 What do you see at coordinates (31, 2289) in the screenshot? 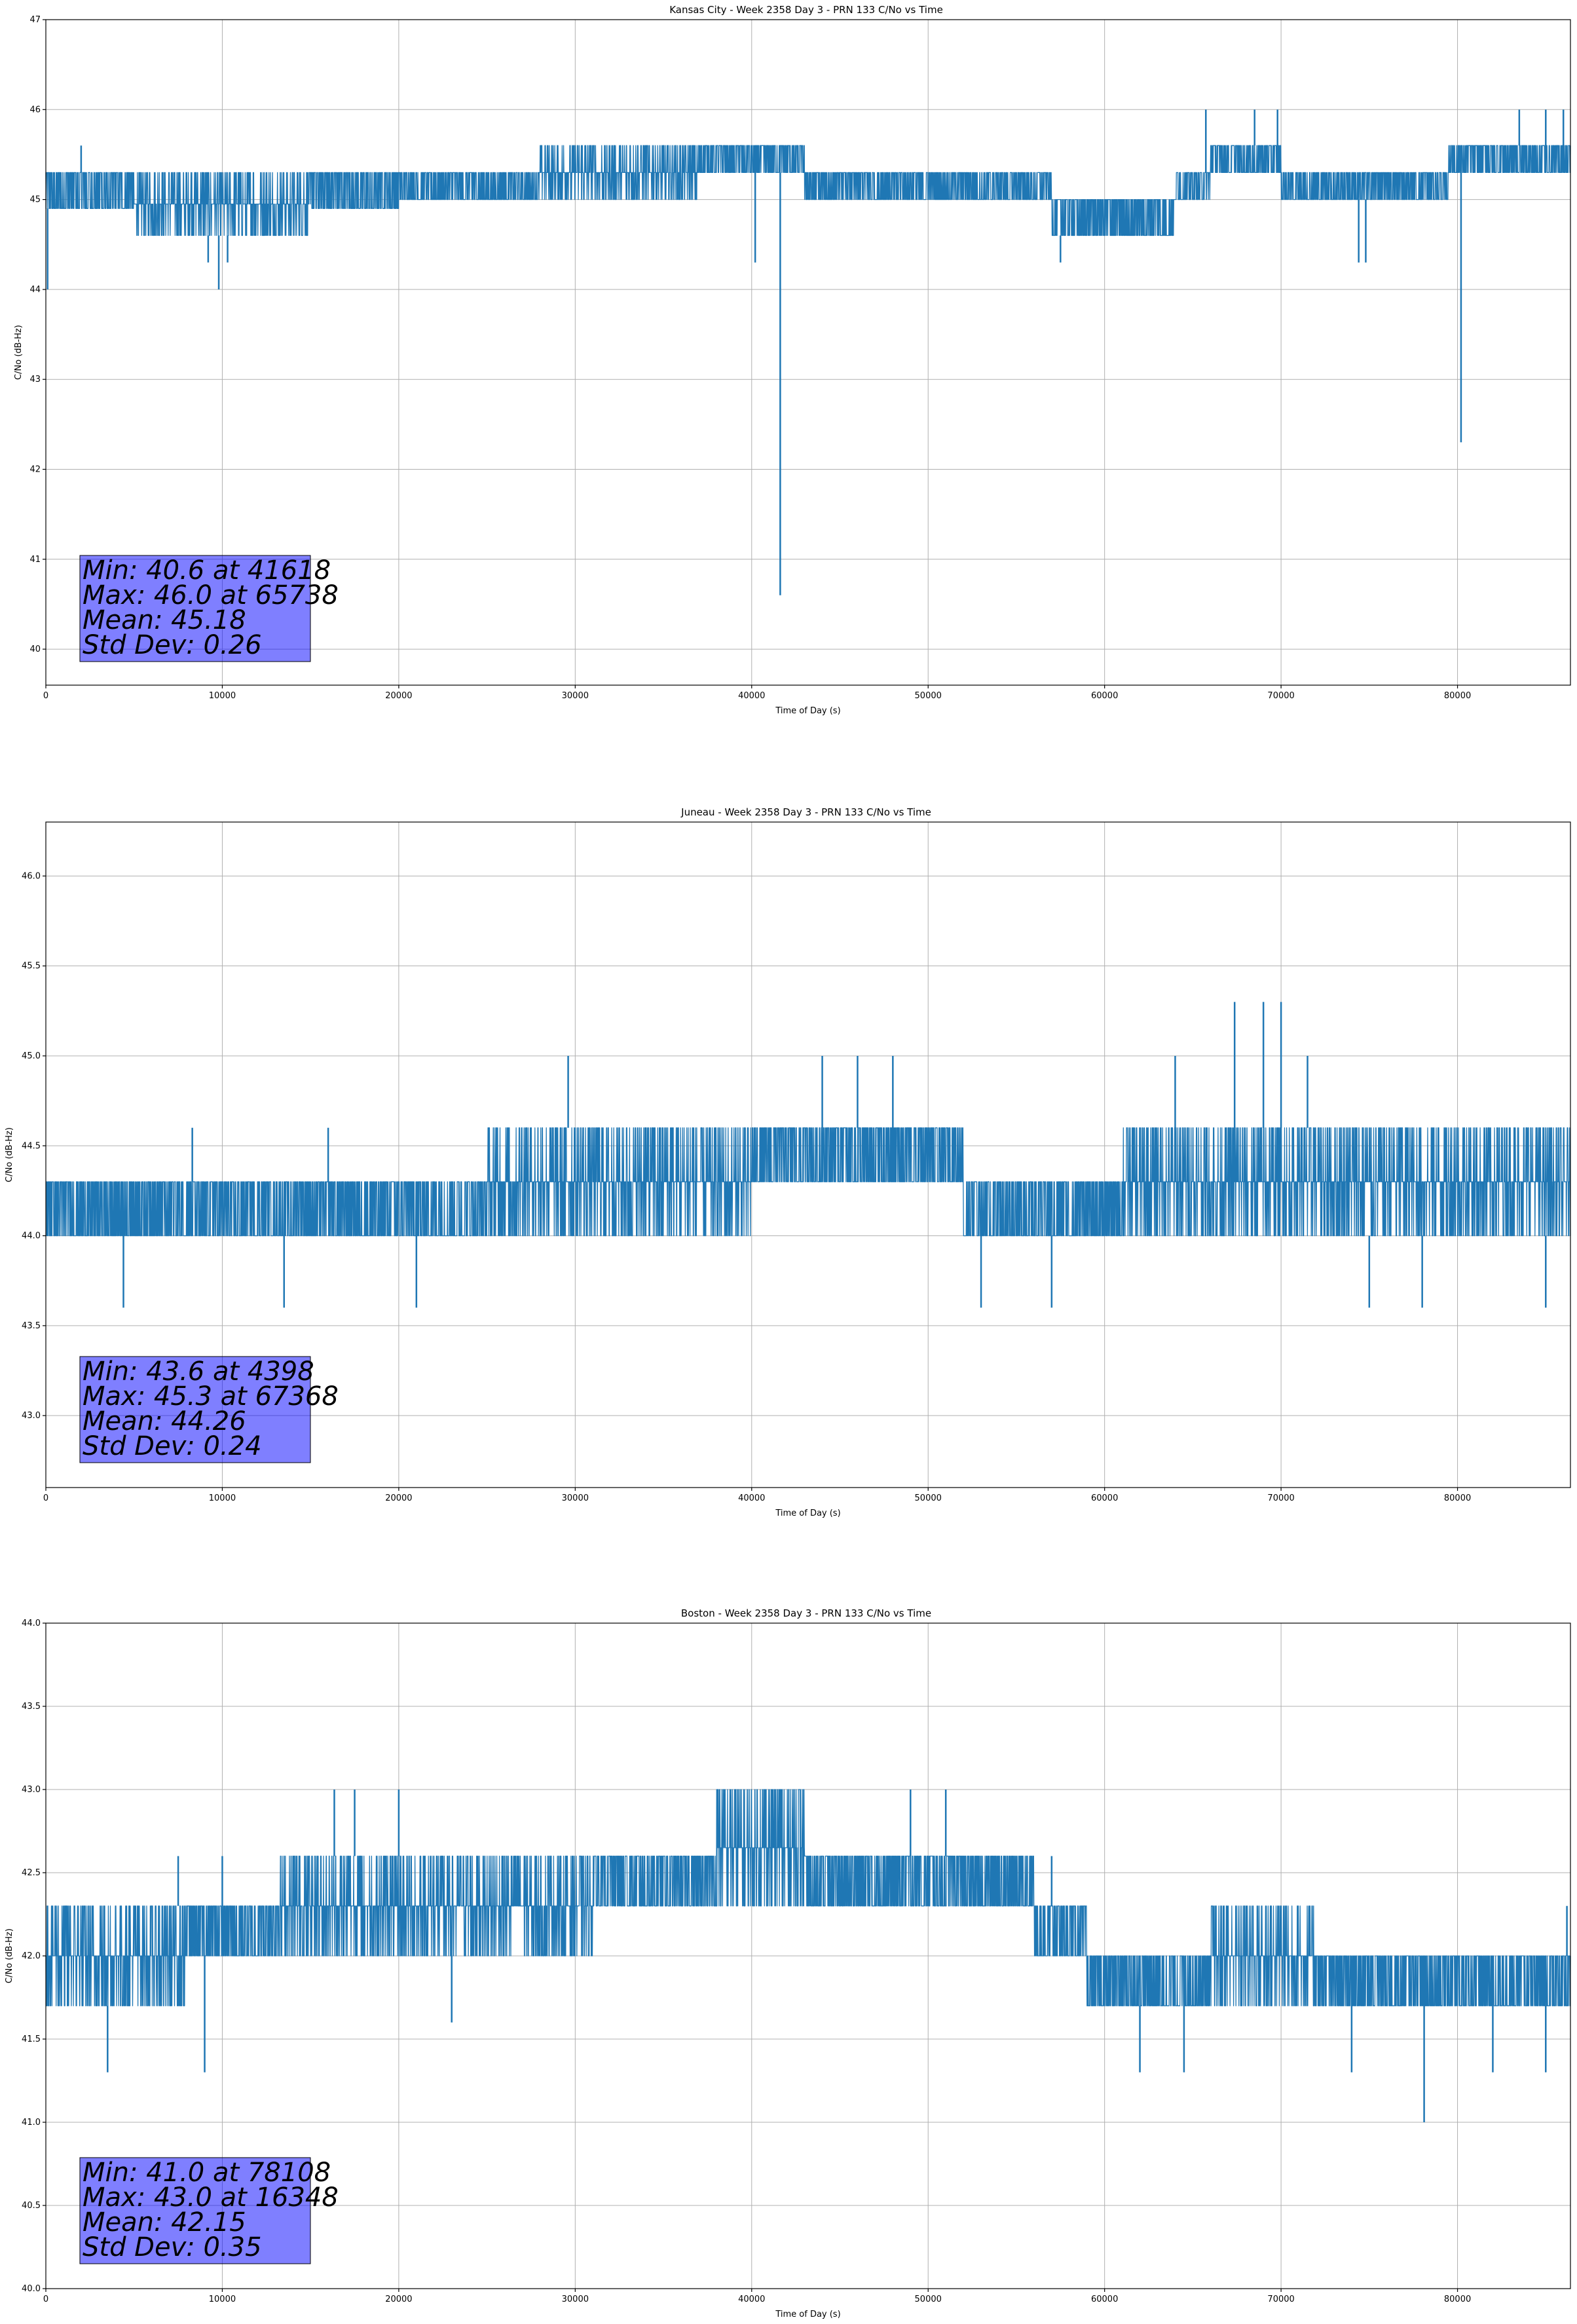
I see `y-tick-label: 40.0` at bounding box center [31, 2289].